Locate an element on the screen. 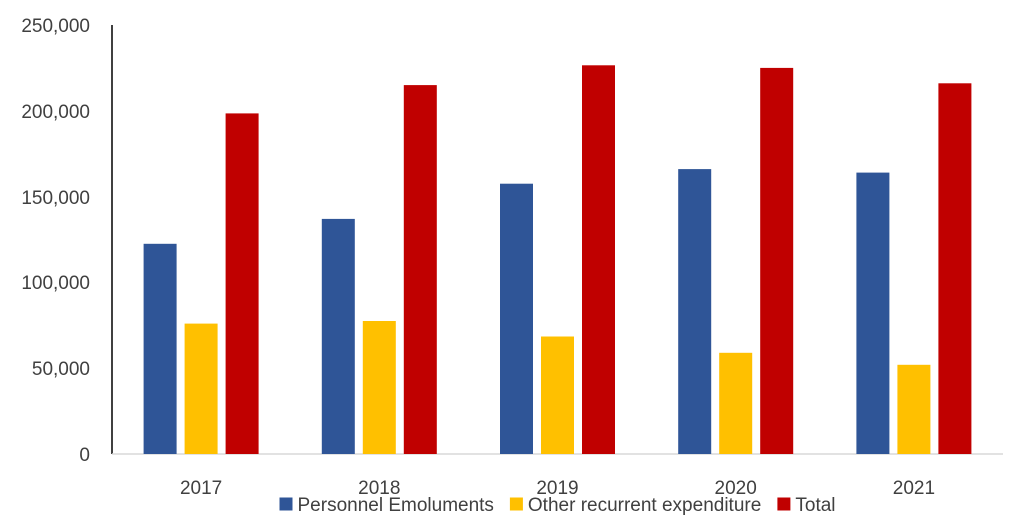 Image resolution: width=1023 pixels, height=524 pixels. bar-total-2017 is located at coordinates (242, 284).